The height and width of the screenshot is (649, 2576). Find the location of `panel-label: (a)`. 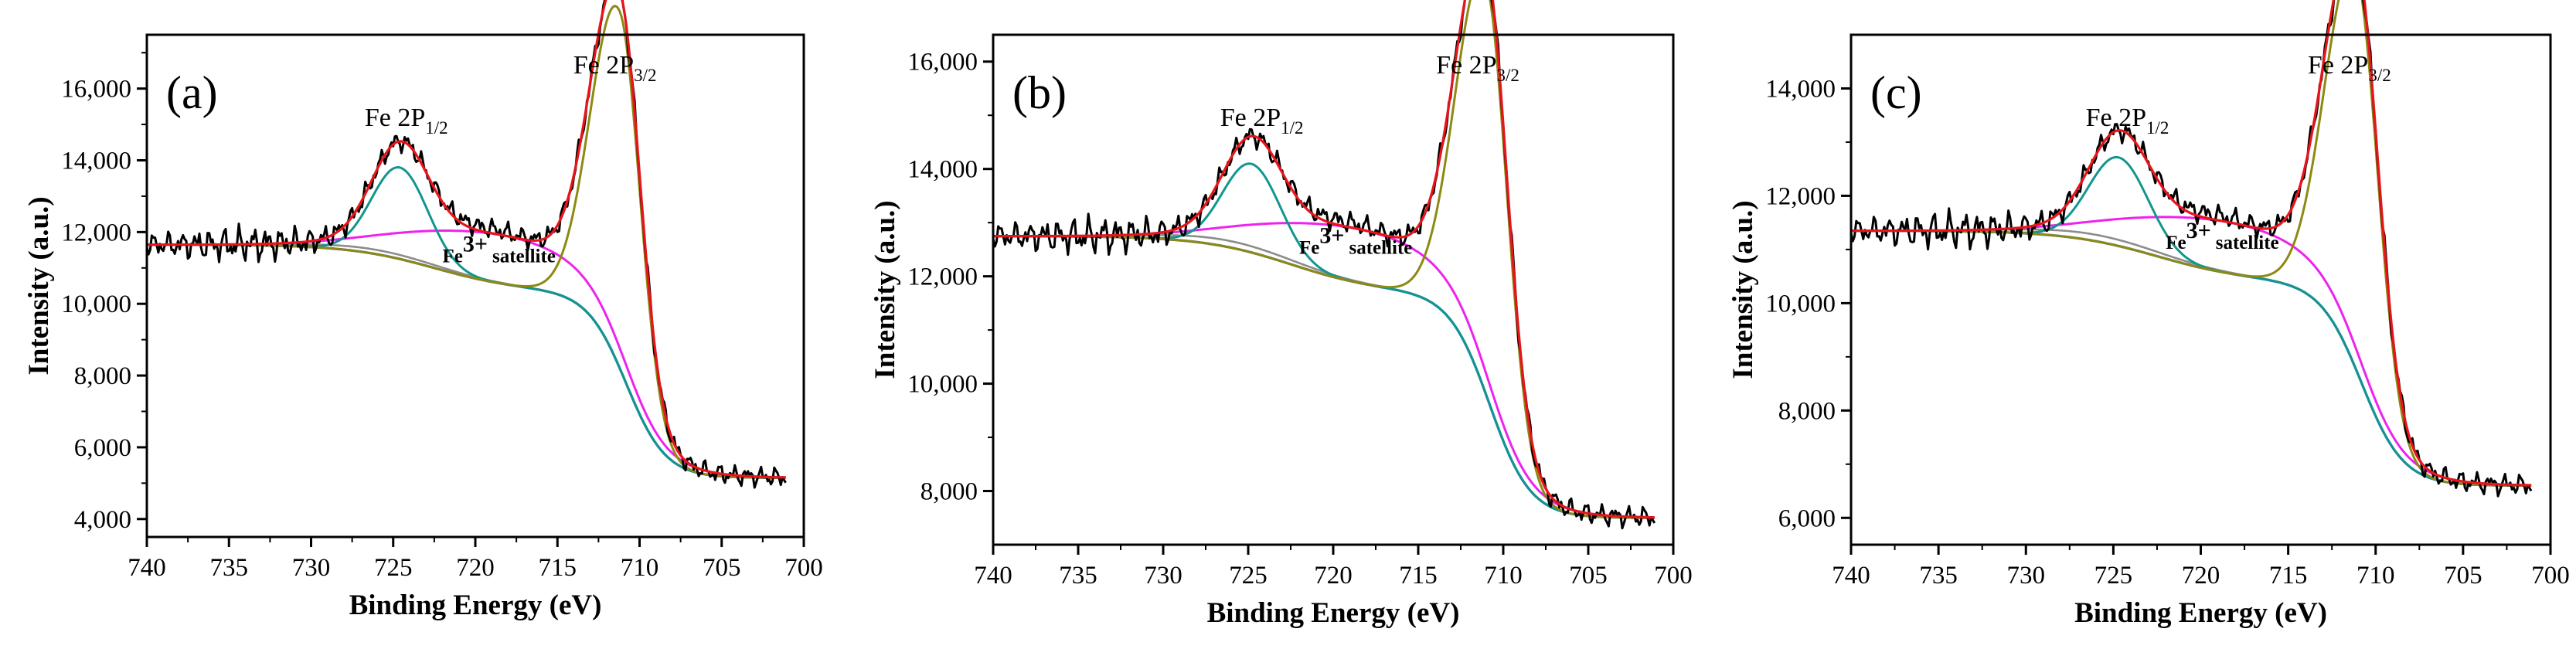

panel-label: (a) is located at coordinates (192, 93).